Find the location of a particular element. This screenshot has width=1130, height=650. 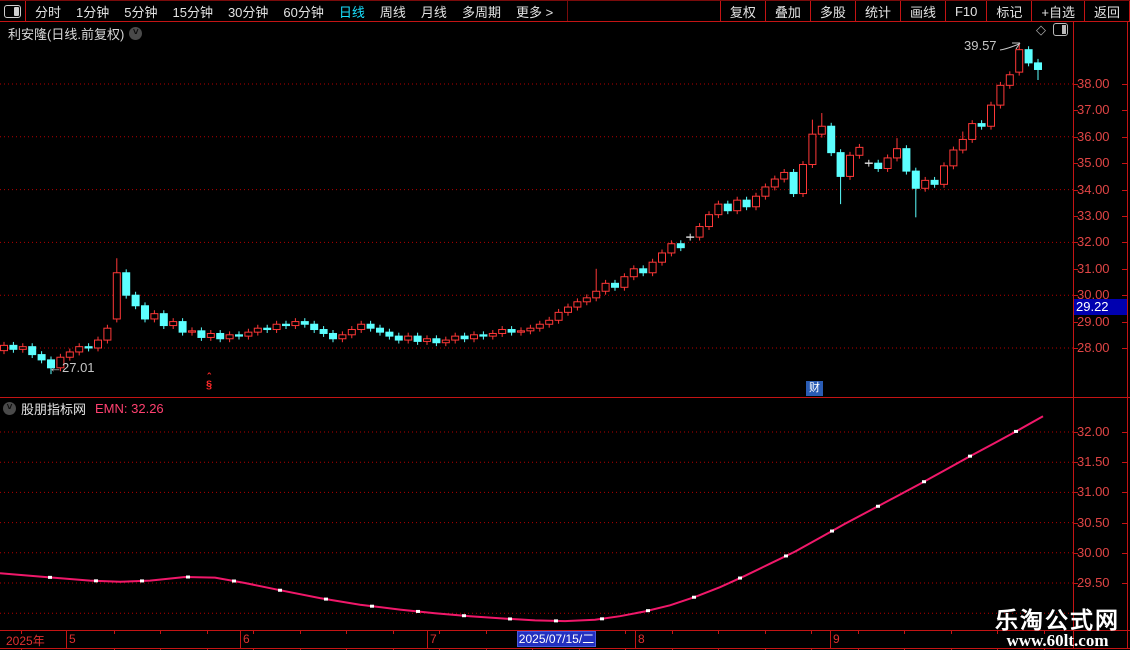

panel-divider is located at coordinates (565, 397).